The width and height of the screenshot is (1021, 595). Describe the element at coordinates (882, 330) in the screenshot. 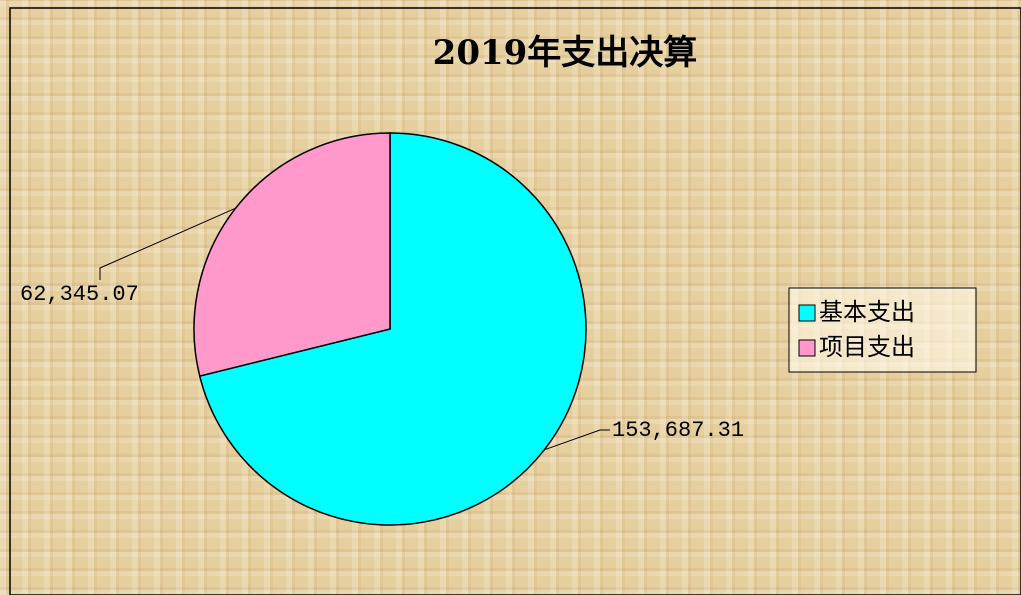

I see `legend-box` at that location.